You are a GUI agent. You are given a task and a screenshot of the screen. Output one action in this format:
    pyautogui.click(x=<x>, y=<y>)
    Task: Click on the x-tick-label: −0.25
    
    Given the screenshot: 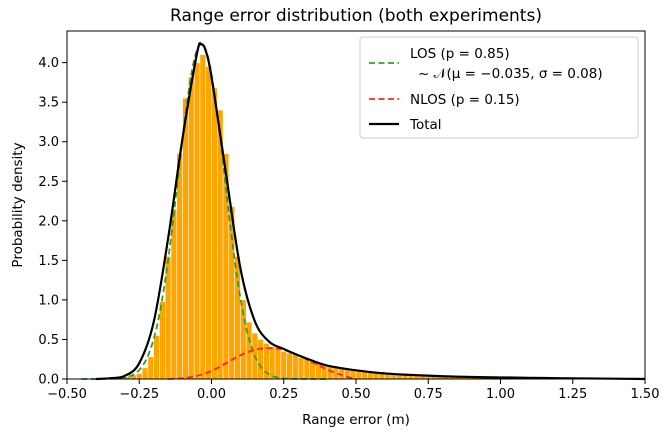 What is the action you would take?
    pyautogui.click(x=139, y=394)
    